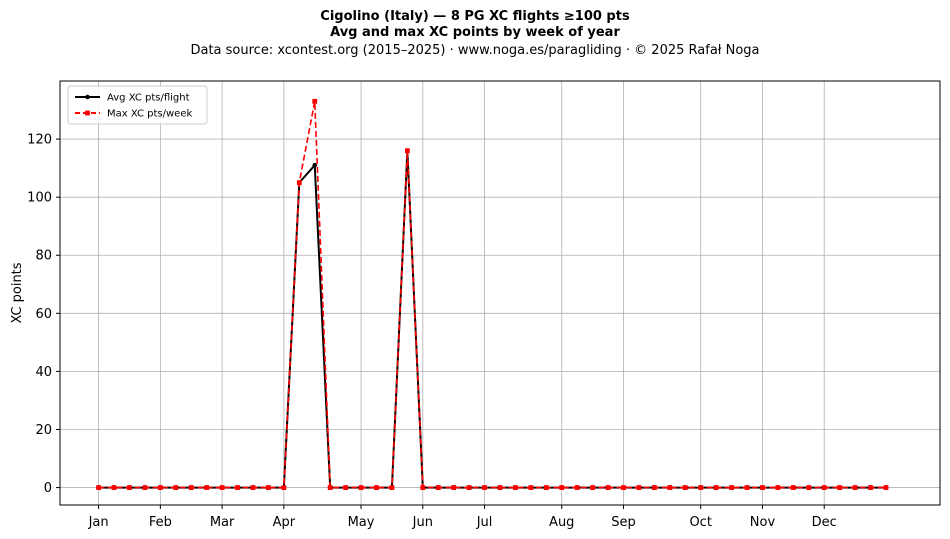 The image size is (950, 539). I want to click on x-tick-label: Jun, so click(422, 522).